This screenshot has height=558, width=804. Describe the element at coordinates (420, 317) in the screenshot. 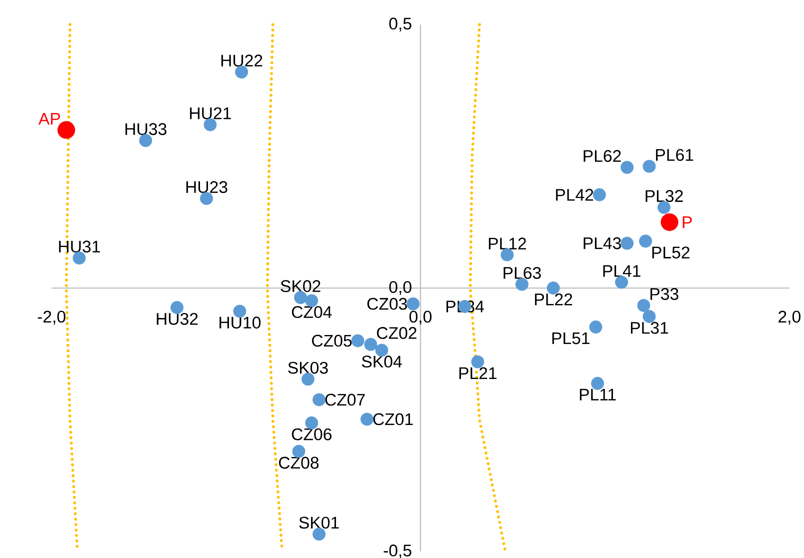

I see `x-tick-label: 0,0` at that location.